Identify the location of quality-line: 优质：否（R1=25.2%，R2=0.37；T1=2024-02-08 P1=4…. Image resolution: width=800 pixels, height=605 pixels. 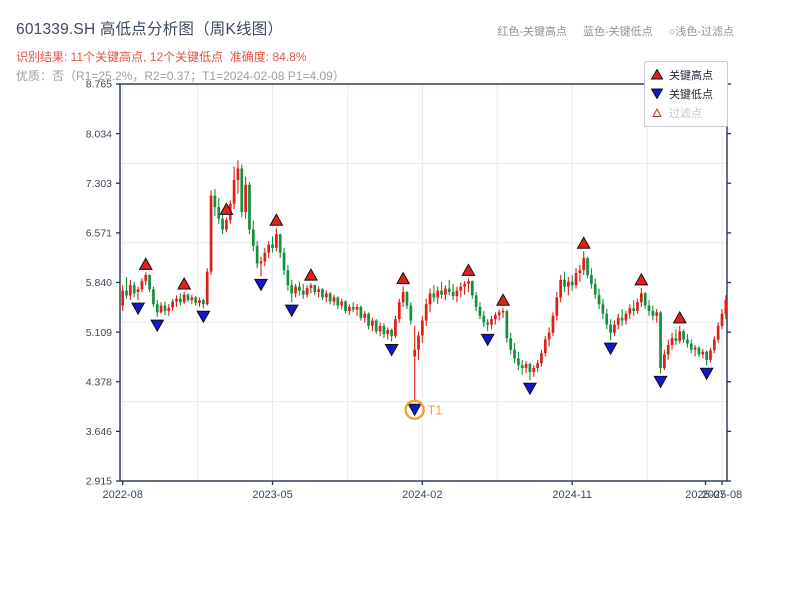
(180, 76).